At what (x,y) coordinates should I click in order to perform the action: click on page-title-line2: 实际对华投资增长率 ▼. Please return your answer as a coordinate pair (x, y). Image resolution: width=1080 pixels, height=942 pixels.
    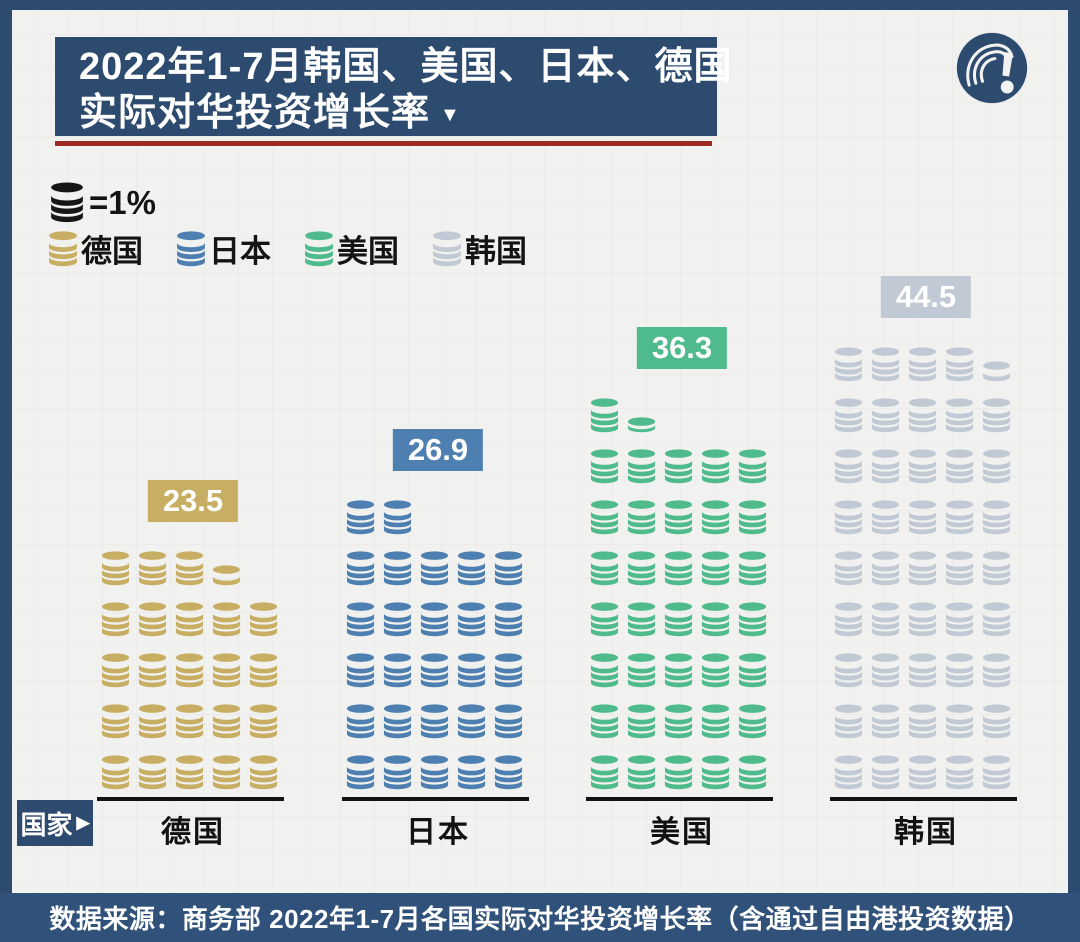
    Looking at the image, I should click on (398, 114).